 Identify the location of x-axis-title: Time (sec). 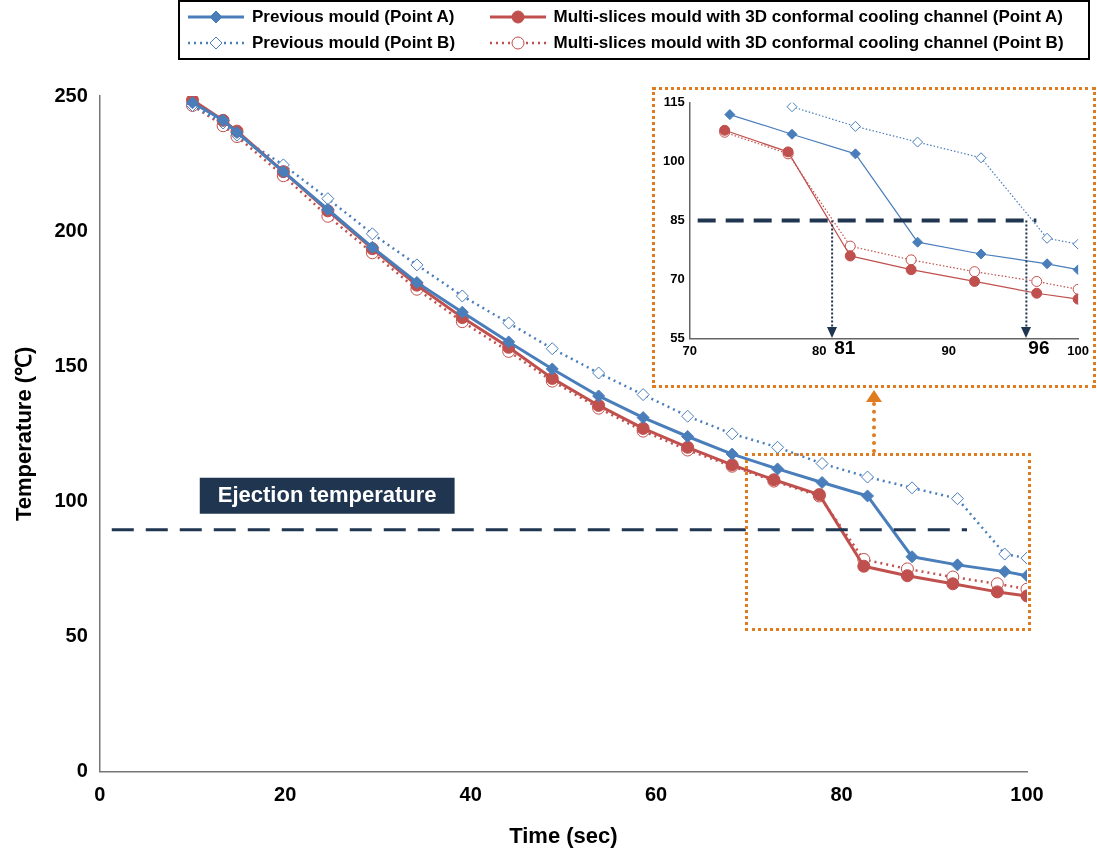
(563, 835).